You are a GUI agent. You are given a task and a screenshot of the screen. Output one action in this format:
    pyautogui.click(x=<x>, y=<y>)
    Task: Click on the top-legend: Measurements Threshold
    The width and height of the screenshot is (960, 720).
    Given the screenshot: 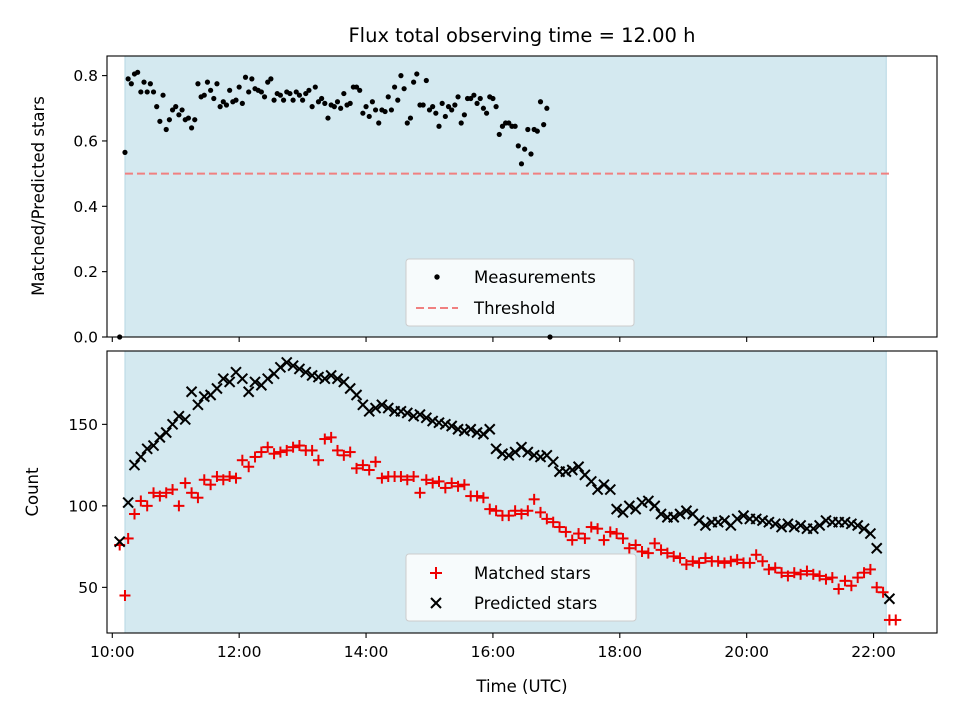 What is the action you would take?
    pyautogui.click(x=520, y=292)
    